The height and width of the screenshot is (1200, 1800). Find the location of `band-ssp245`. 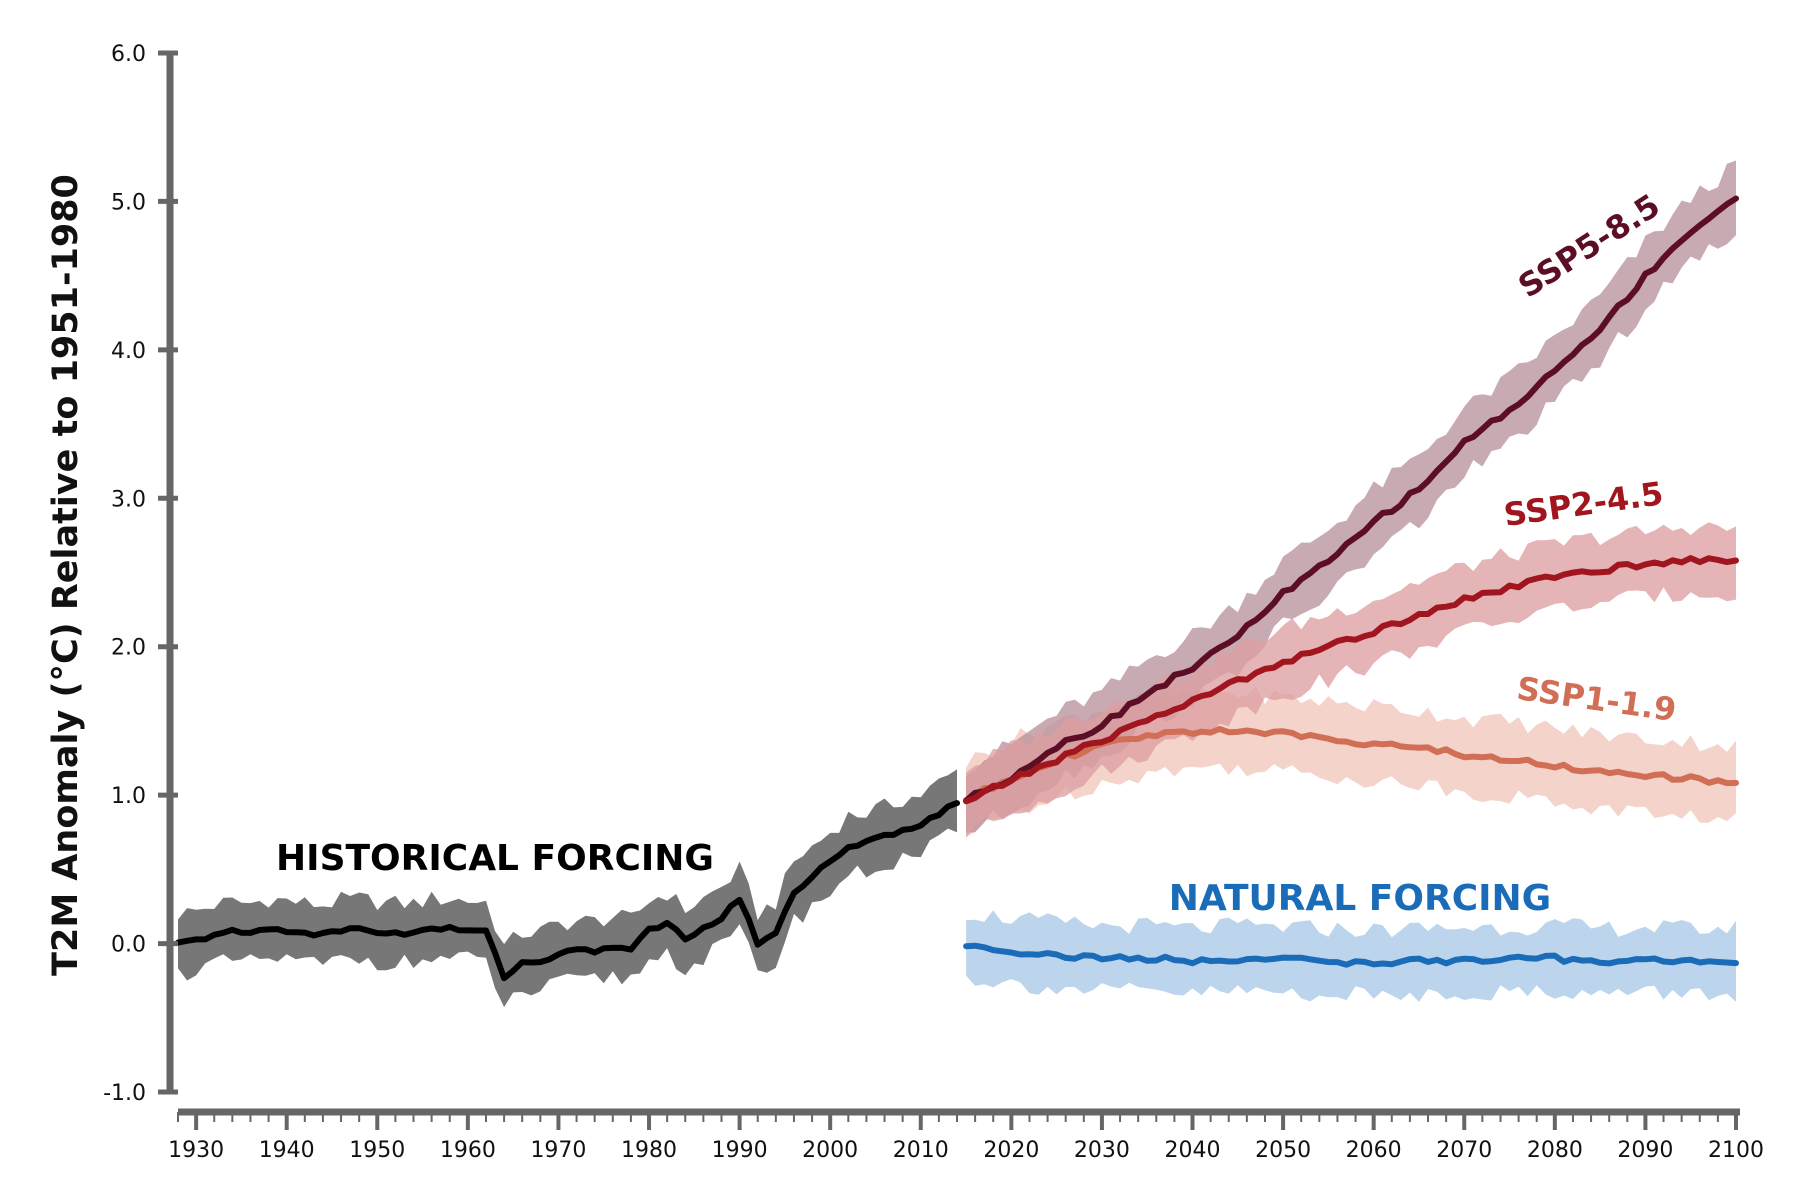

band-ssp245 is located at coordinates (1351, 680).